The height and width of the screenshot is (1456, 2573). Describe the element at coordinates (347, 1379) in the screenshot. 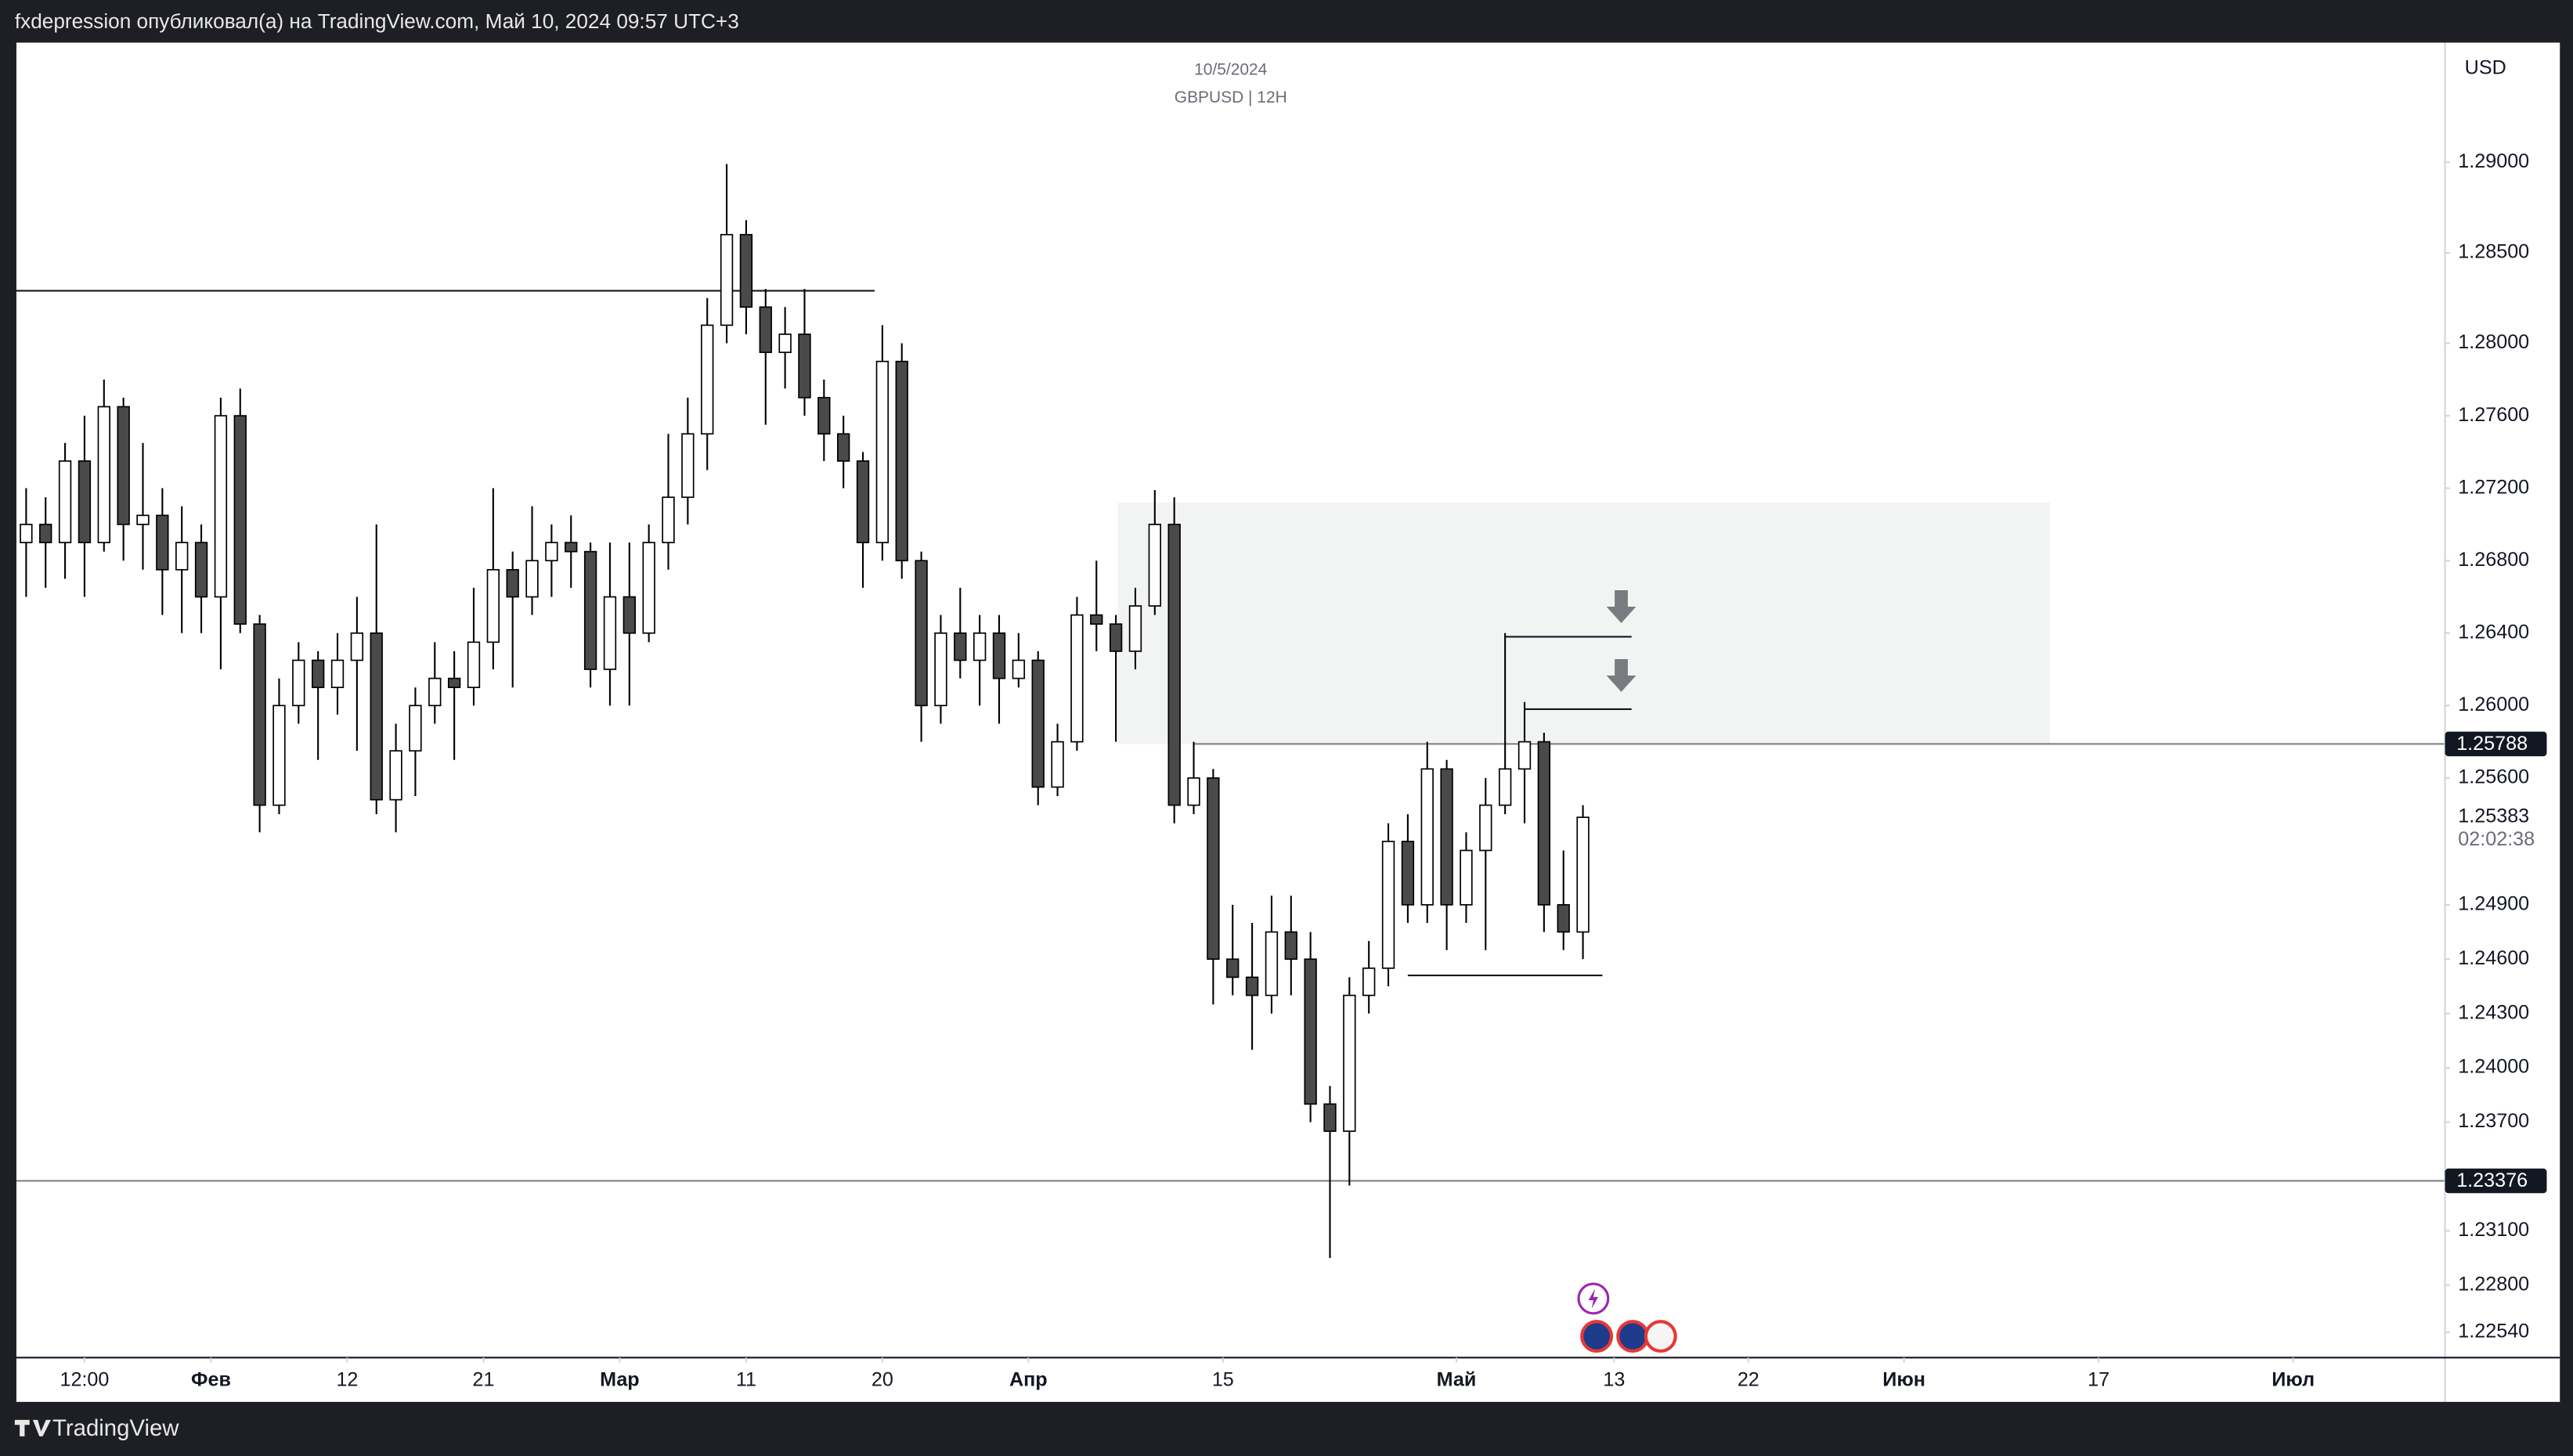

I see `x-tick-label: 12` at that location.